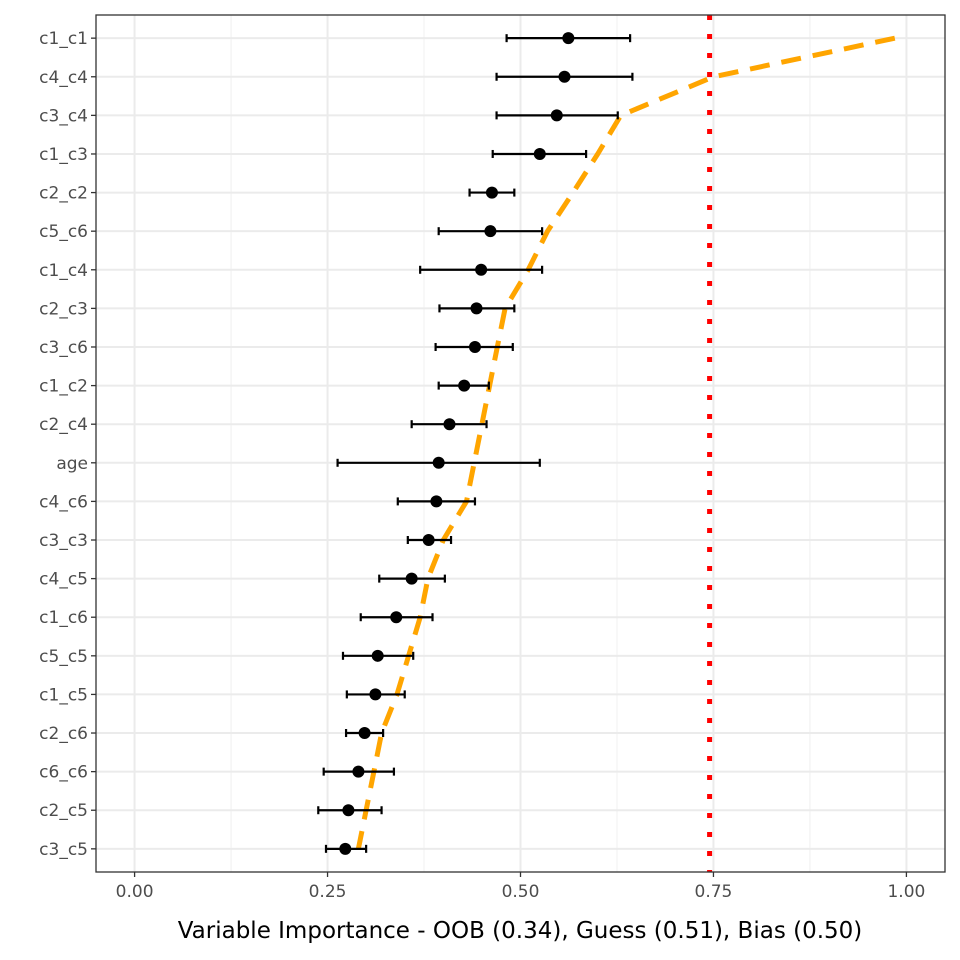  What do you see at coordinates (63, 271) in the screenshot?
I see `y-tick-label: c1_c4` at bounding box center [63, 271].